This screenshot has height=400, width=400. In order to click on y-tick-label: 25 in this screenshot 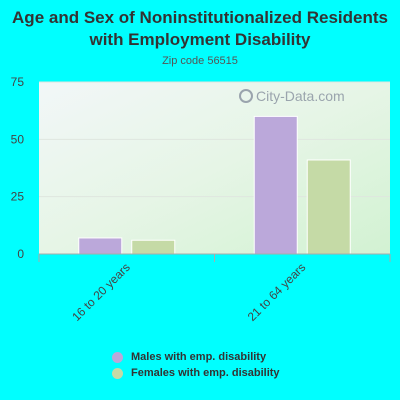, I will do `click(18, 197)`.